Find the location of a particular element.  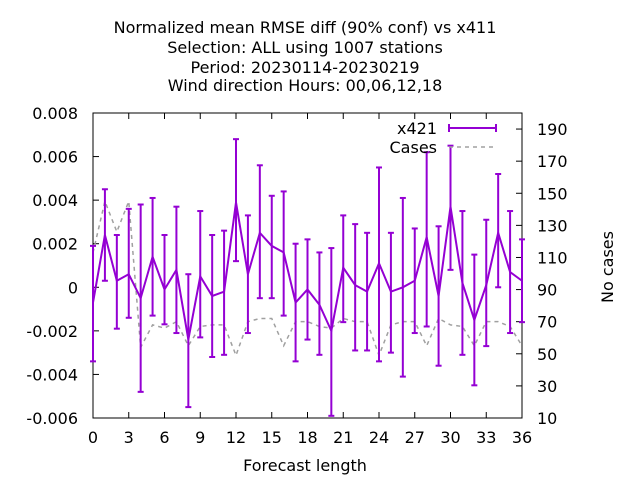

x-tick-label: 15 is located at coordinates (272, 437).